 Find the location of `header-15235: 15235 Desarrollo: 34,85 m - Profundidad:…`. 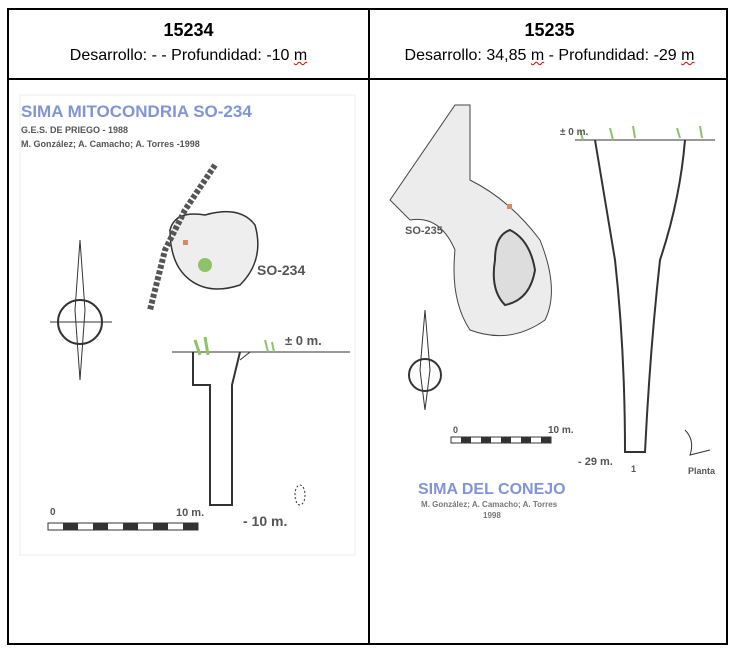

header-15235: 15235 Desarrollo: 34,85 m - Profundidad:… is located at coordinates (549, 44).